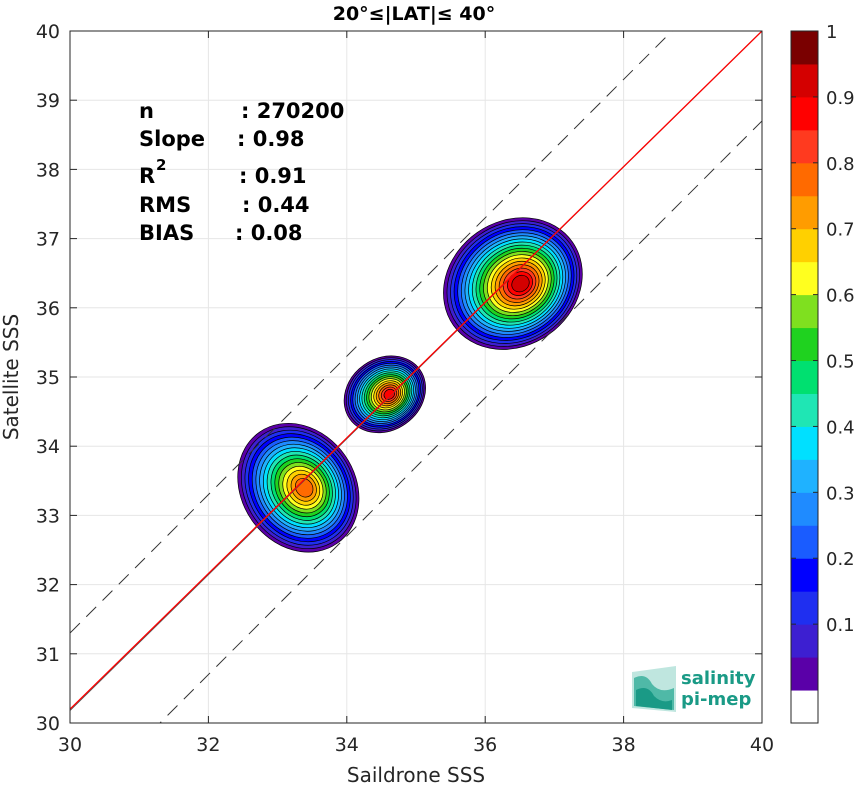 The height and width of the screenshot is (786, 858). Describe the element at coordinates (718, 678) in the screenshot. I see `logo-line1: salinity` at that location.